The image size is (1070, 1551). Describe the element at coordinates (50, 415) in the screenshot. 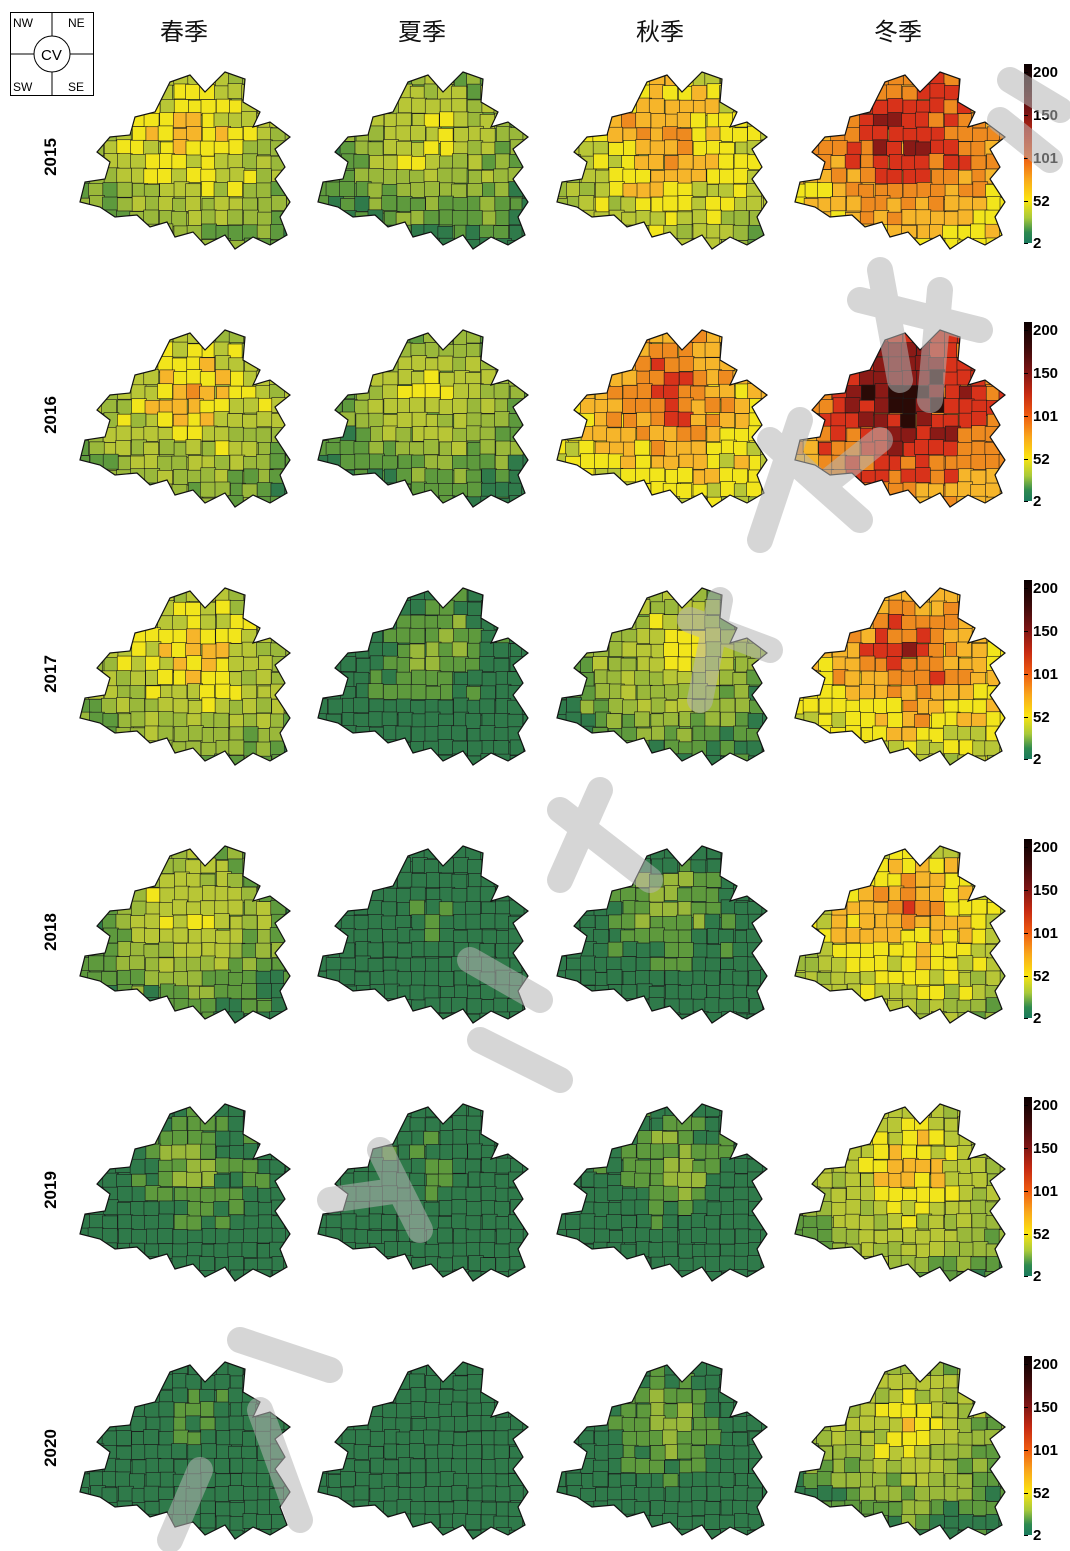

I see `year-label: 2016` at that location.